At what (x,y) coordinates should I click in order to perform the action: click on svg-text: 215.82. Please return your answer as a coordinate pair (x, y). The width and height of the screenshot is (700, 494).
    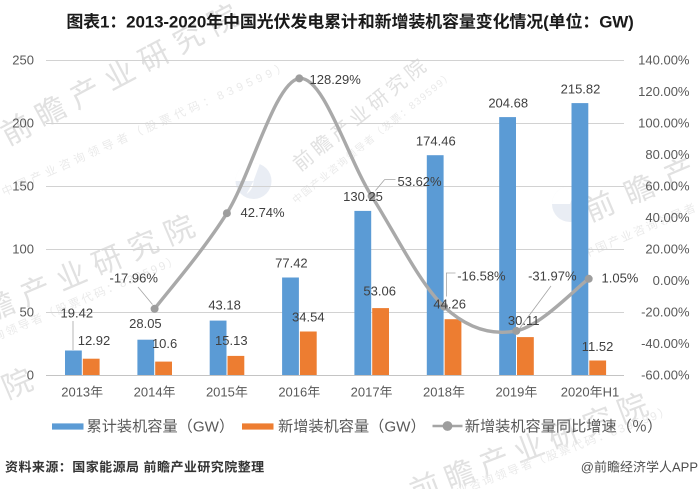
    Looking at the image, I should click on (581, 89).